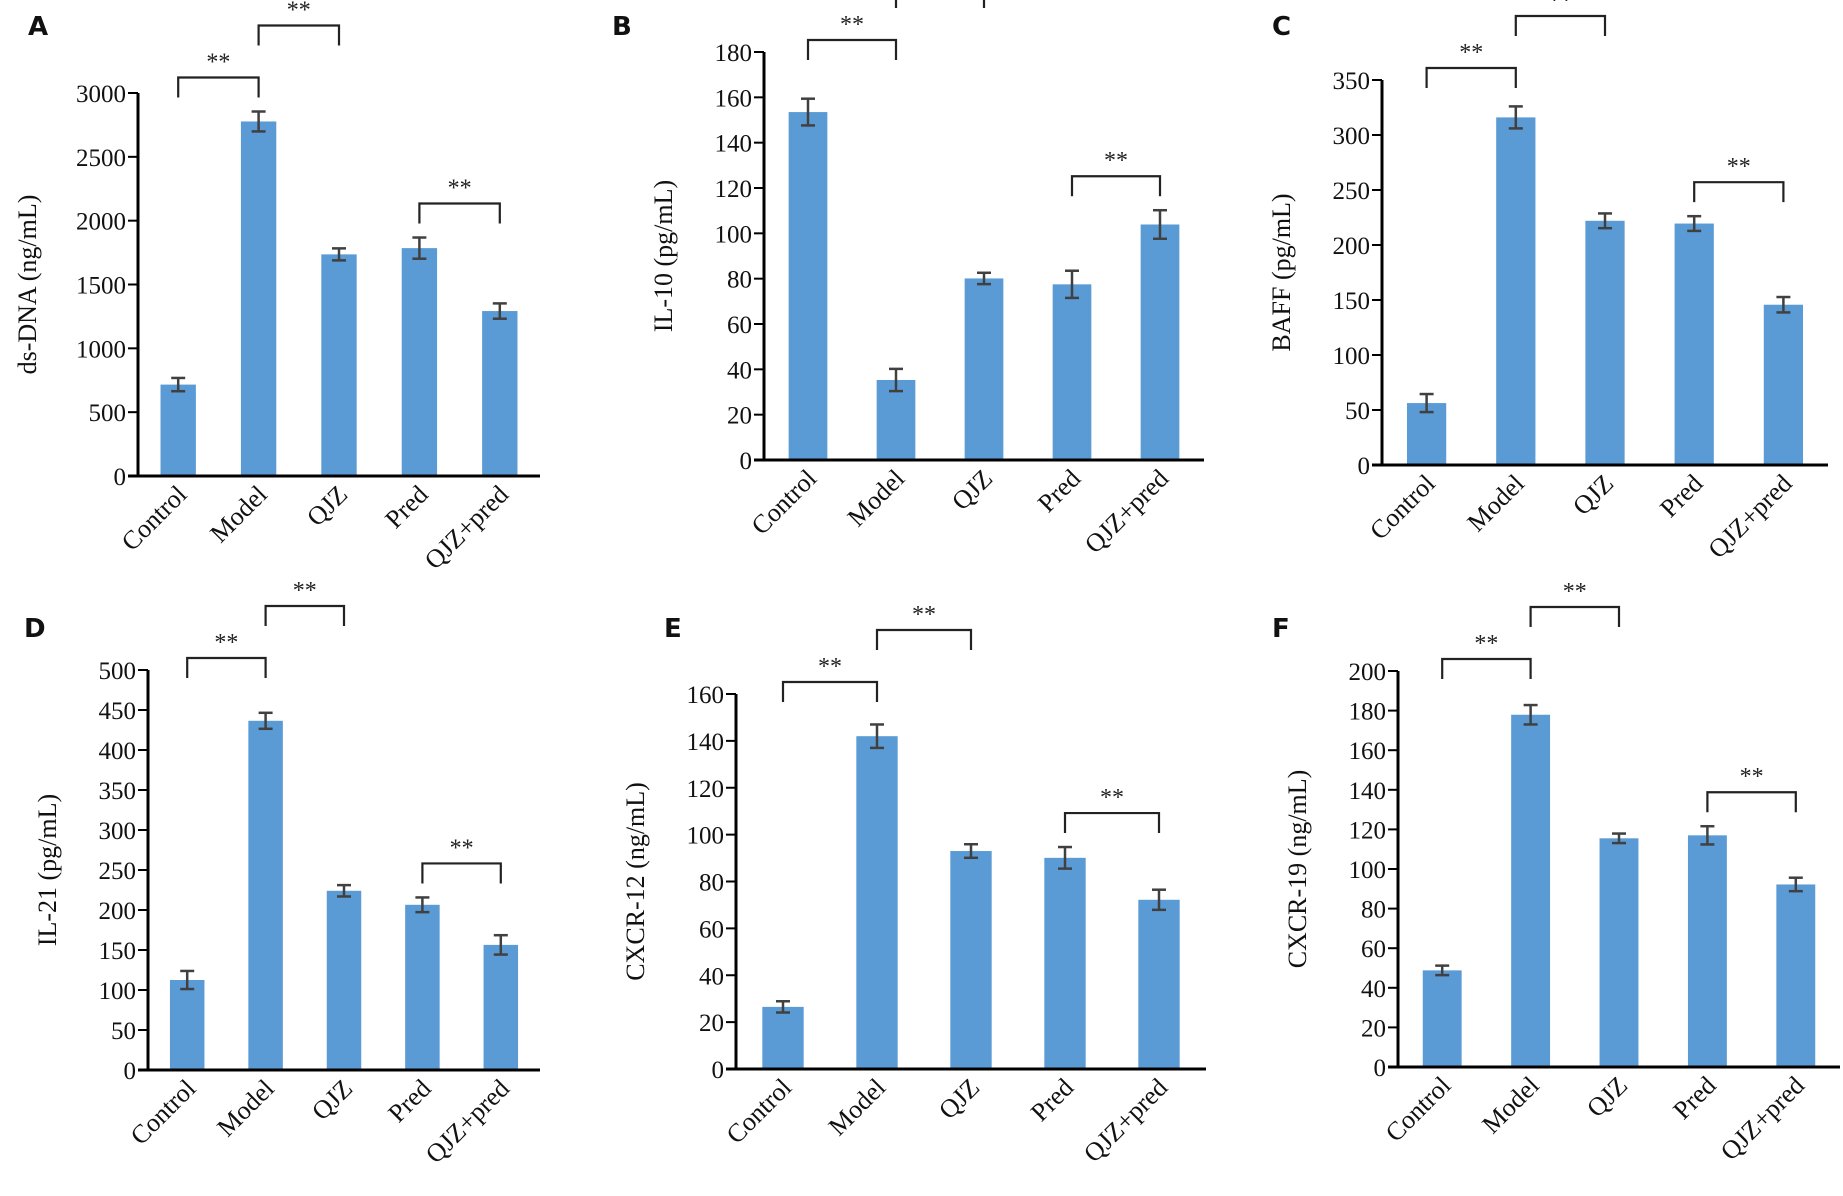 The image size is (1843, 1196). I want to click on y-tick-label: 450, so click(118, 711).